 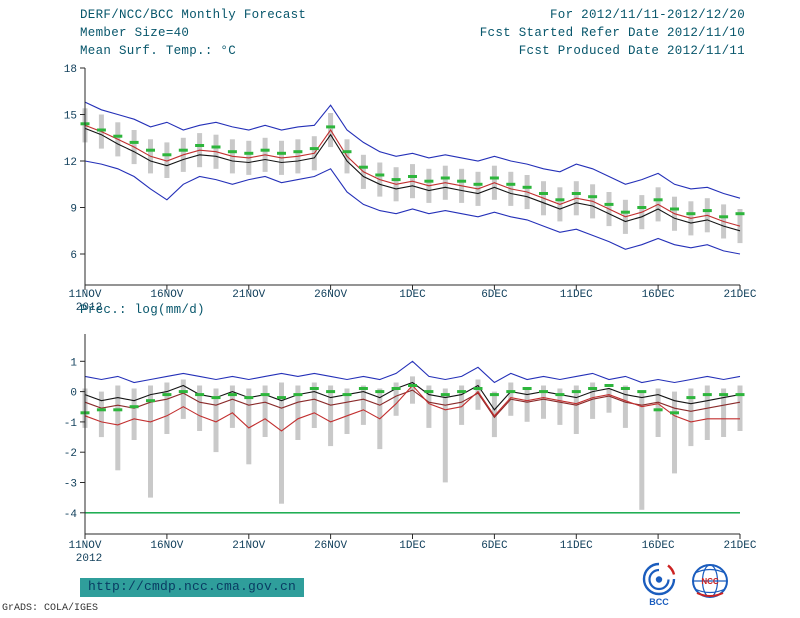 I want to click on grads-credit: GrADS: COLA/IGES, so click(x=50, y=608).